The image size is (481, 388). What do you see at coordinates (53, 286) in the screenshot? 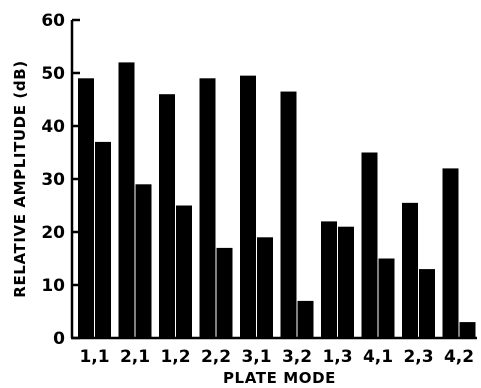
I see `y-tick-label: 10` at bounding box center [53, 286].